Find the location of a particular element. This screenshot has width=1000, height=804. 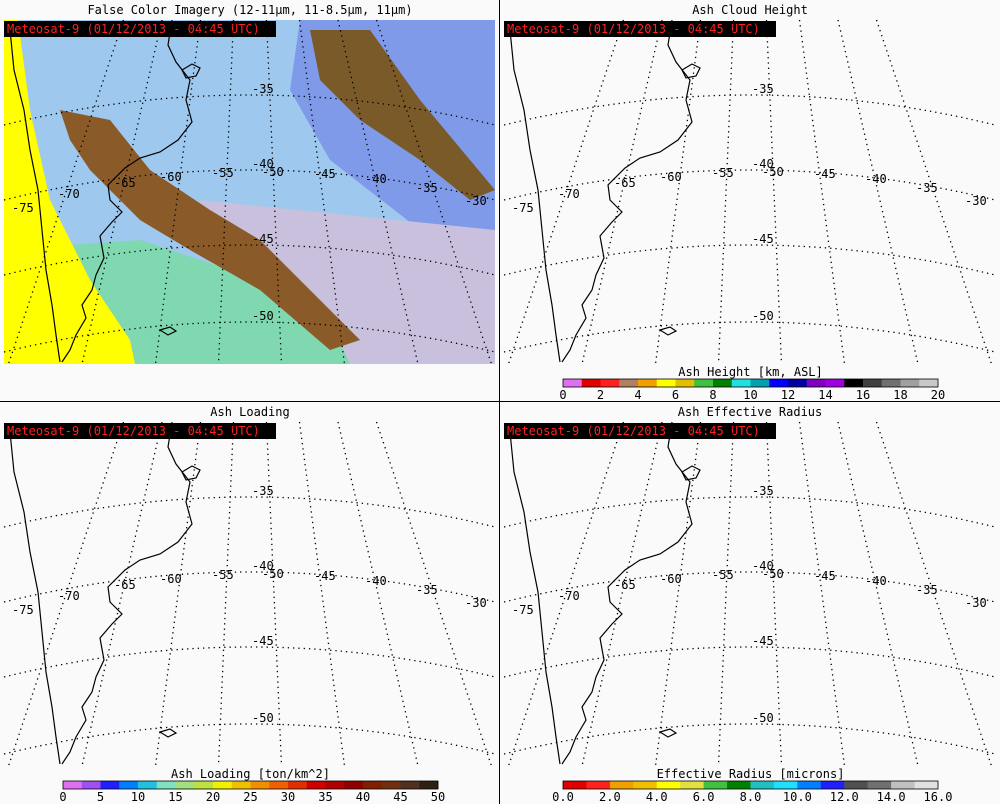

colorbar-tick: 14 is located at coordinates (825, 395).